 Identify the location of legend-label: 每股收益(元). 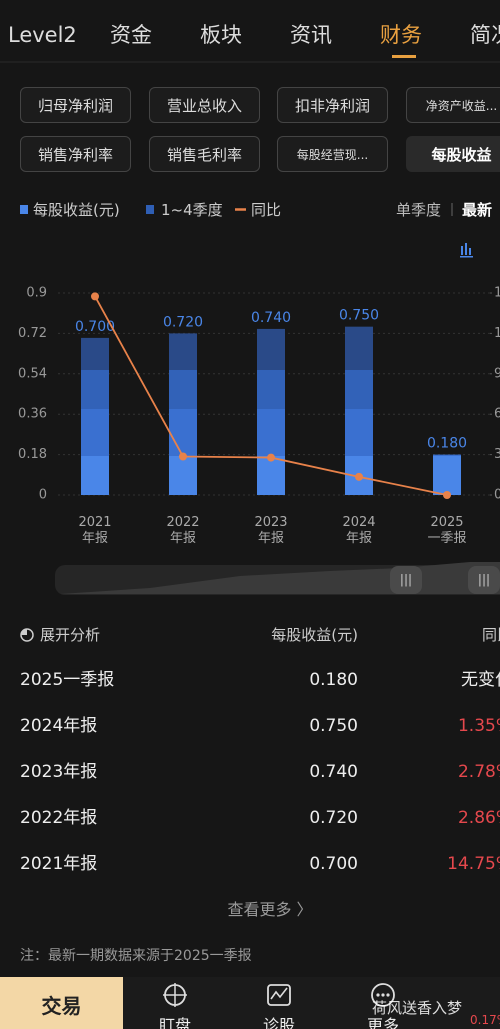
(76, 210).